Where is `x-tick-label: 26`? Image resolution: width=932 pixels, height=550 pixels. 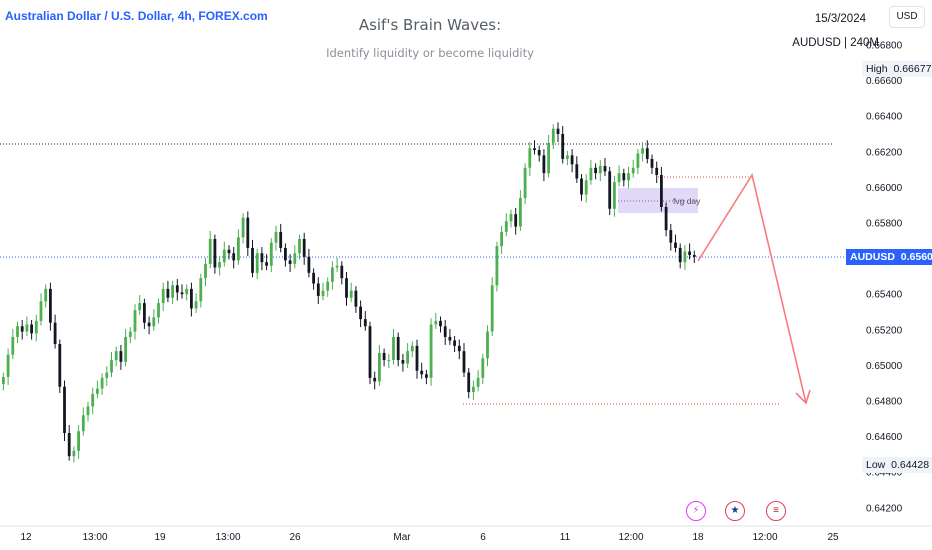
x-tick-label: 26 is located at coordinates (295, 537).